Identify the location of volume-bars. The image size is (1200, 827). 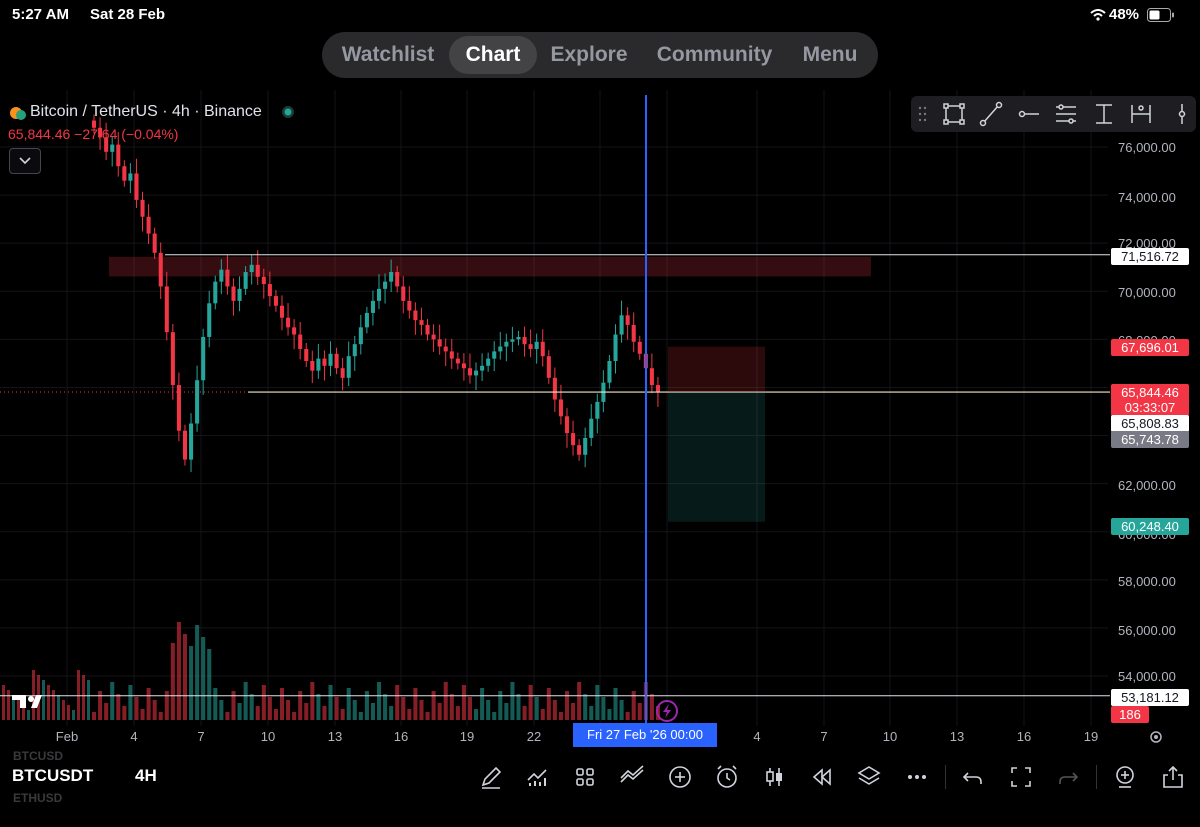
(331, 671).